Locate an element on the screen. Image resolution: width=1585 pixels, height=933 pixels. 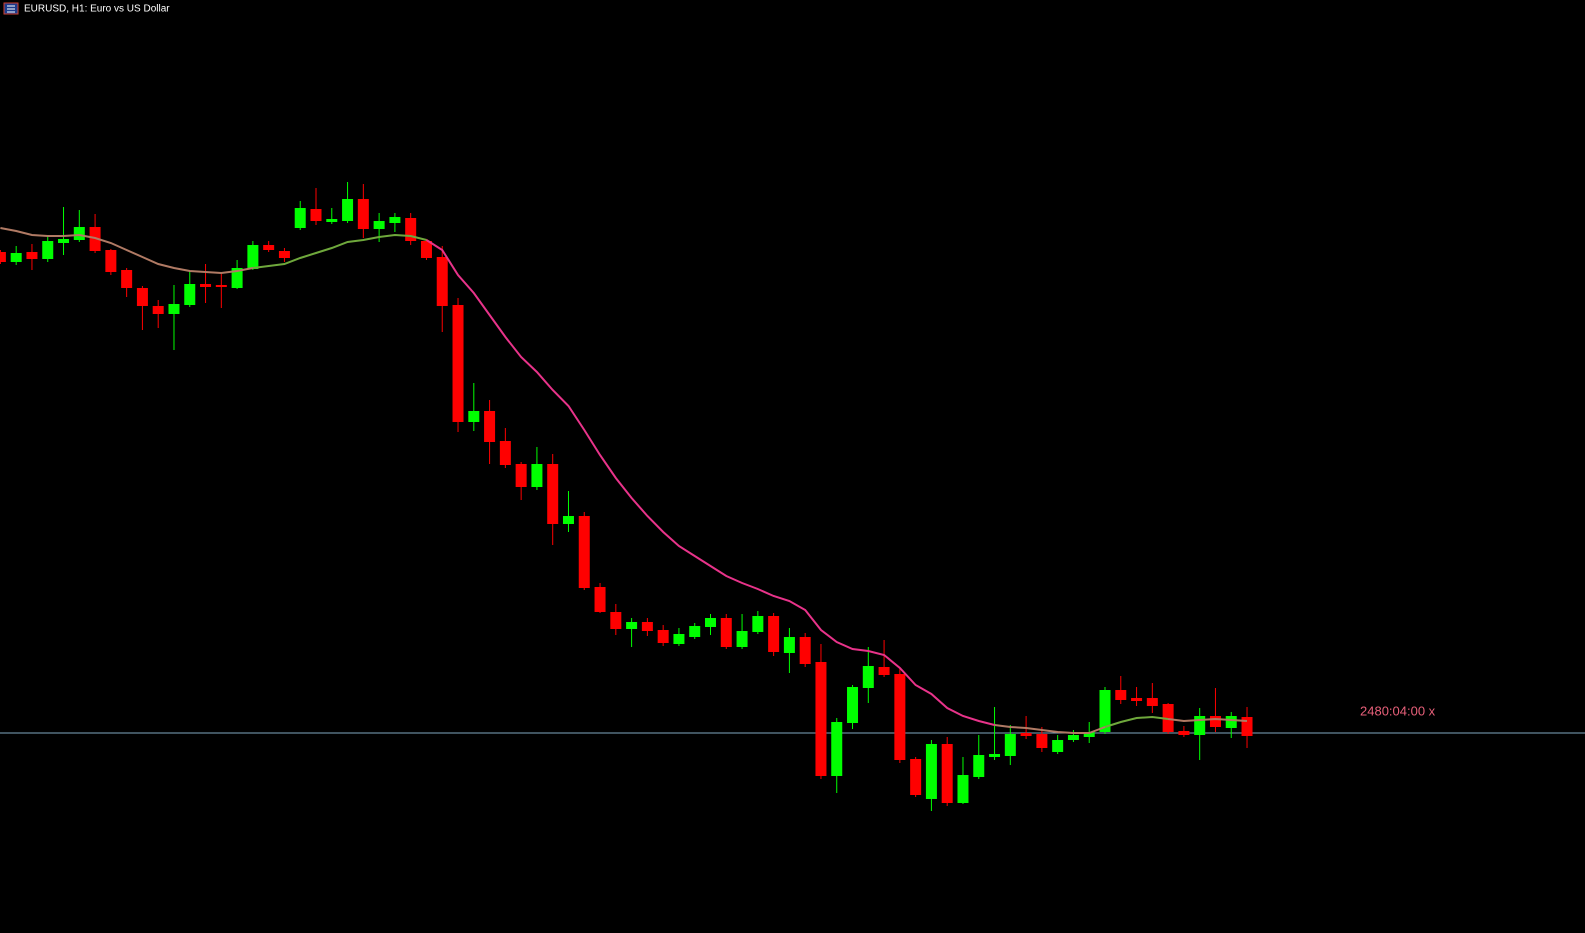
timer-label: 2480:04:00 x is located at coordinates (1398, 710).